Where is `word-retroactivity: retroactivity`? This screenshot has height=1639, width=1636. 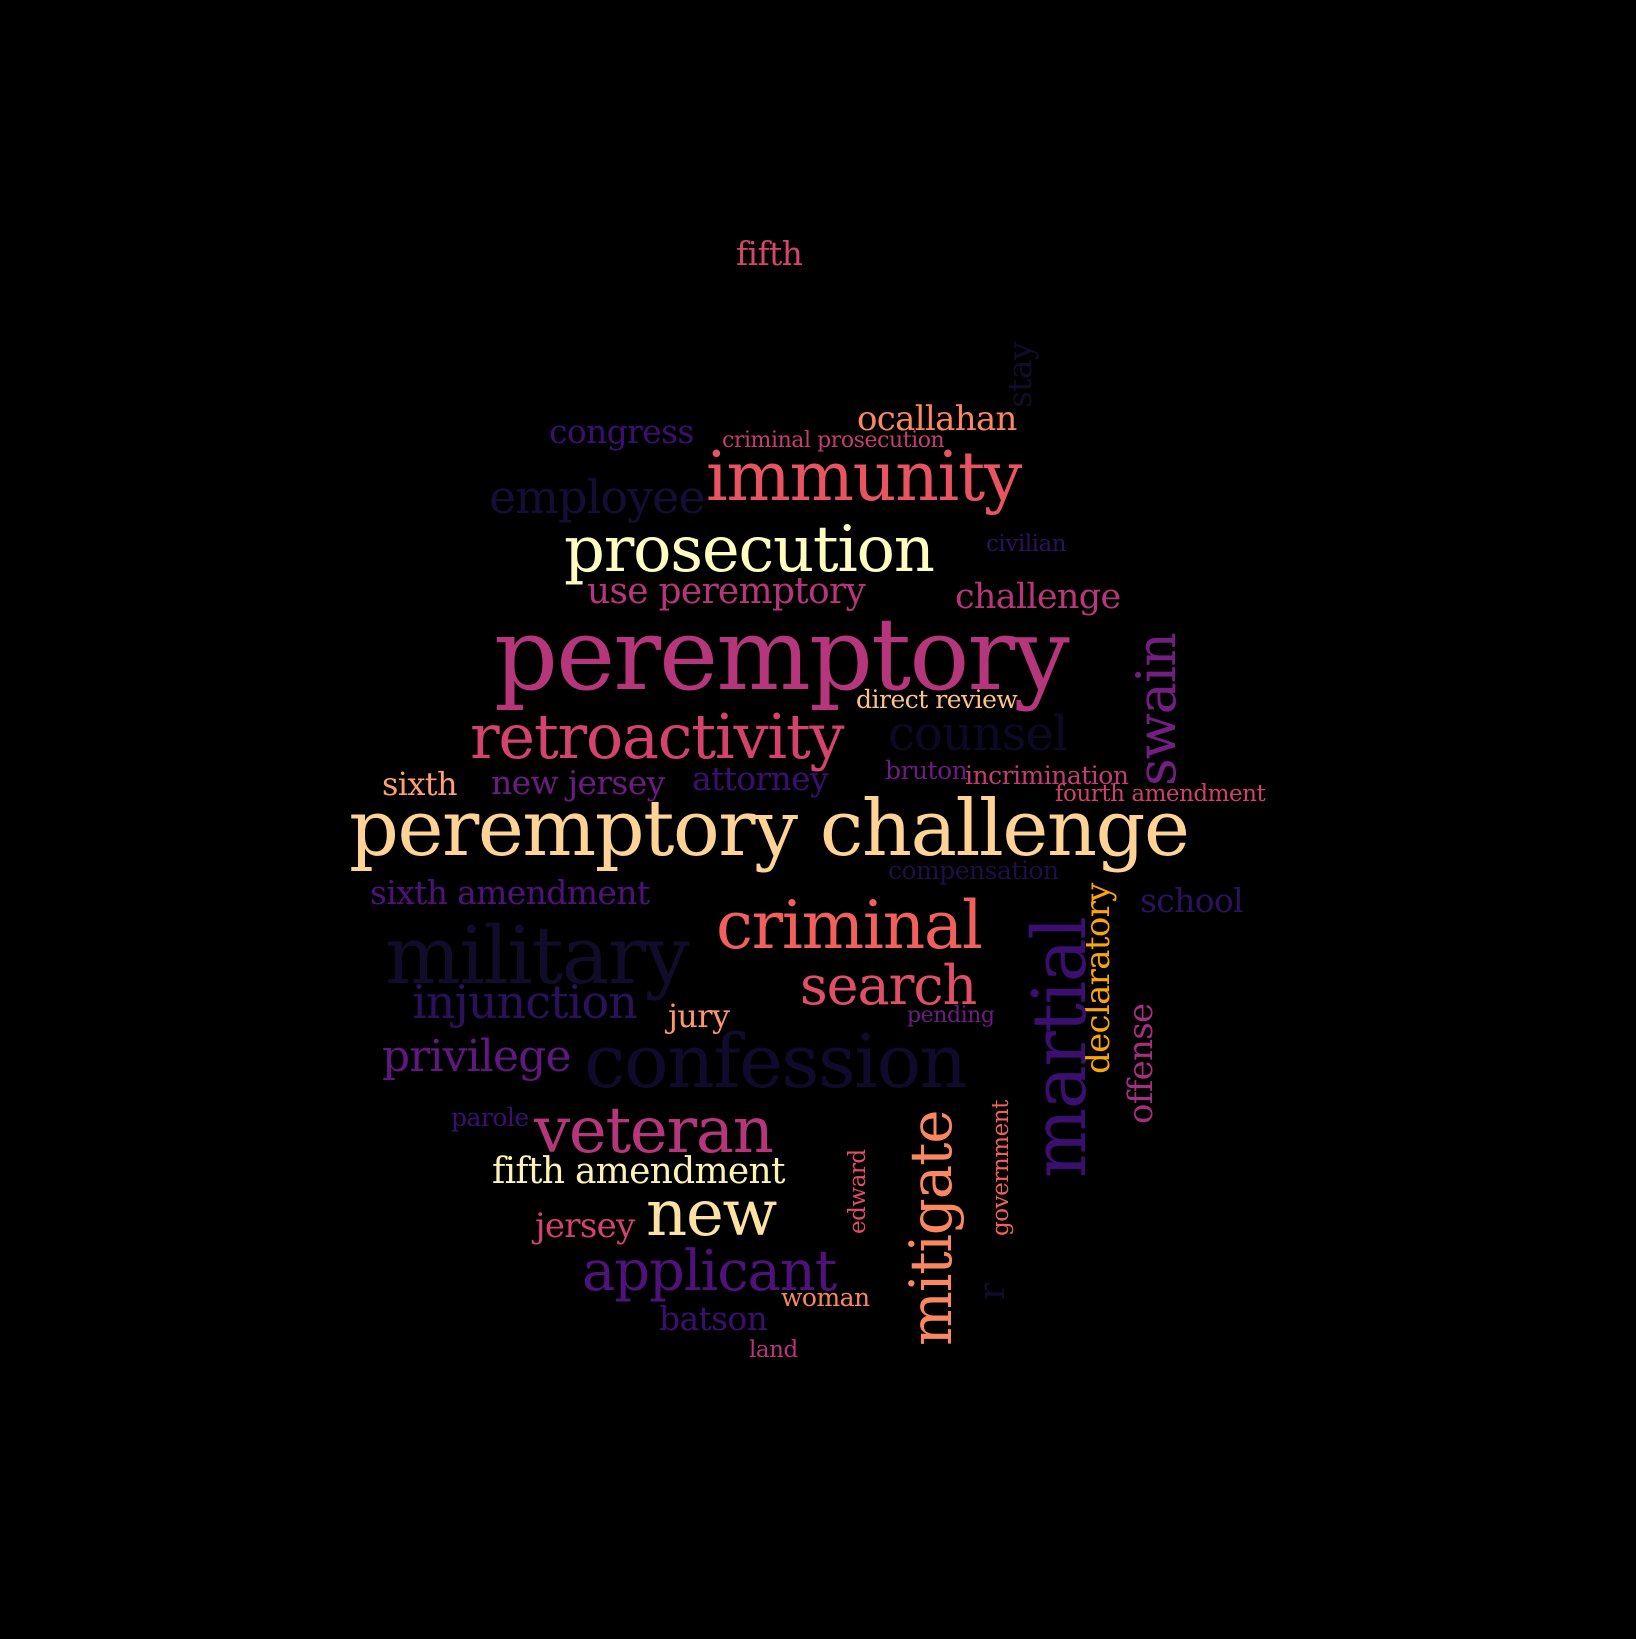 word-retroactivity: retroactivity is located at coordinates (657, 736).